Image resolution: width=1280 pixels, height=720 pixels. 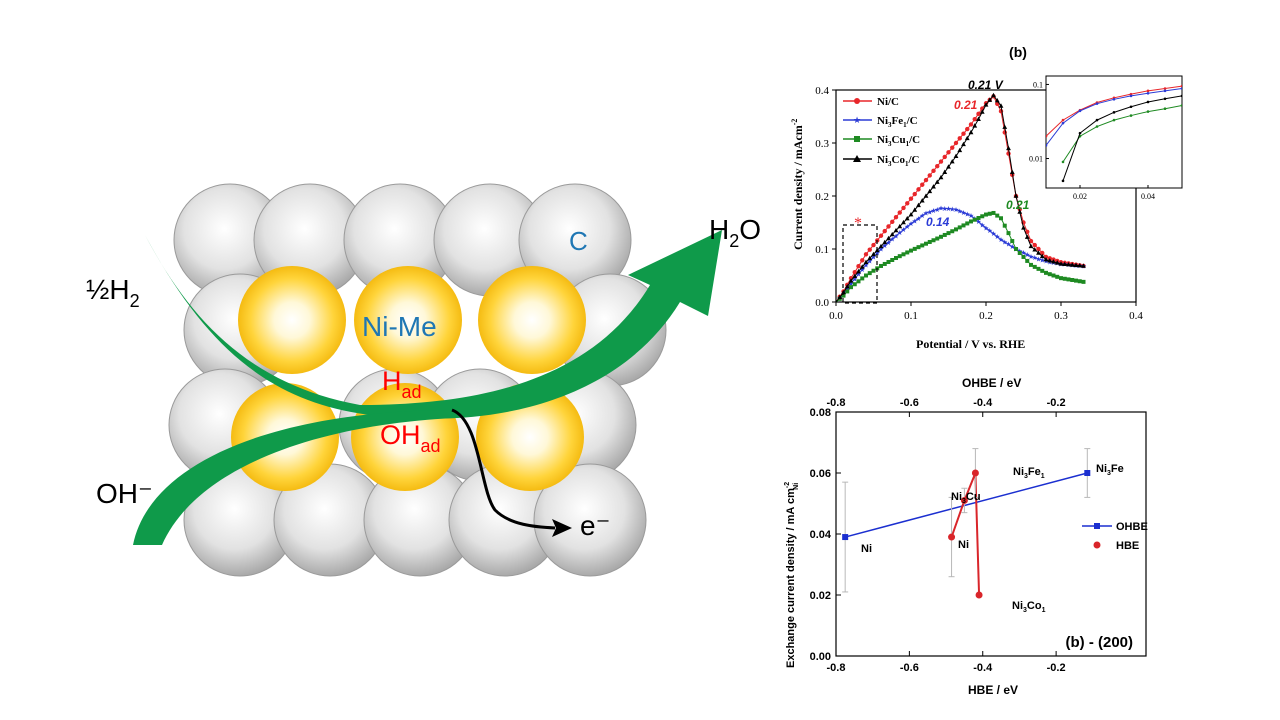 What do you see at coordinates (911, 316) in the screenshot?
I see `chart1-xtick-label: 0.1` at bounding box center [911, 316].